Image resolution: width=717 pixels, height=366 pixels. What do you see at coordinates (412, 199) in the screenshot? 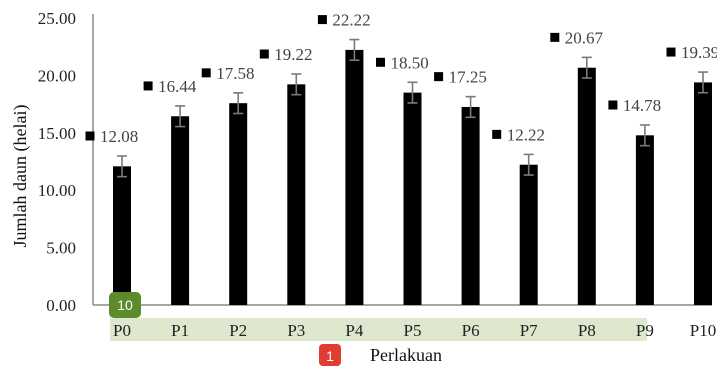
I see `bar-p5` at bounding box center [412, 199].